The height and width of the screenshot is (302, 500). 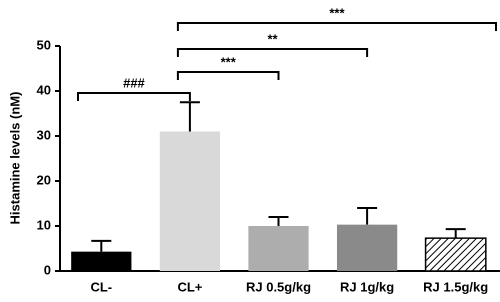 What do you see at coordinates (44, 179) in the screenshot?
I see `y-tick-label: 20` at bounding box center [44, 179].